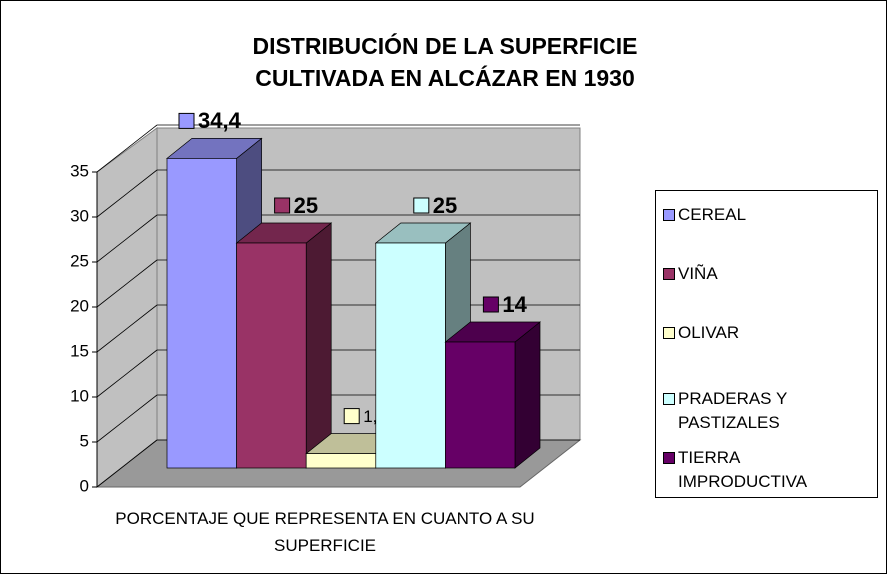  I want to click on legend-label: OLIVAR, so click(709, 332).